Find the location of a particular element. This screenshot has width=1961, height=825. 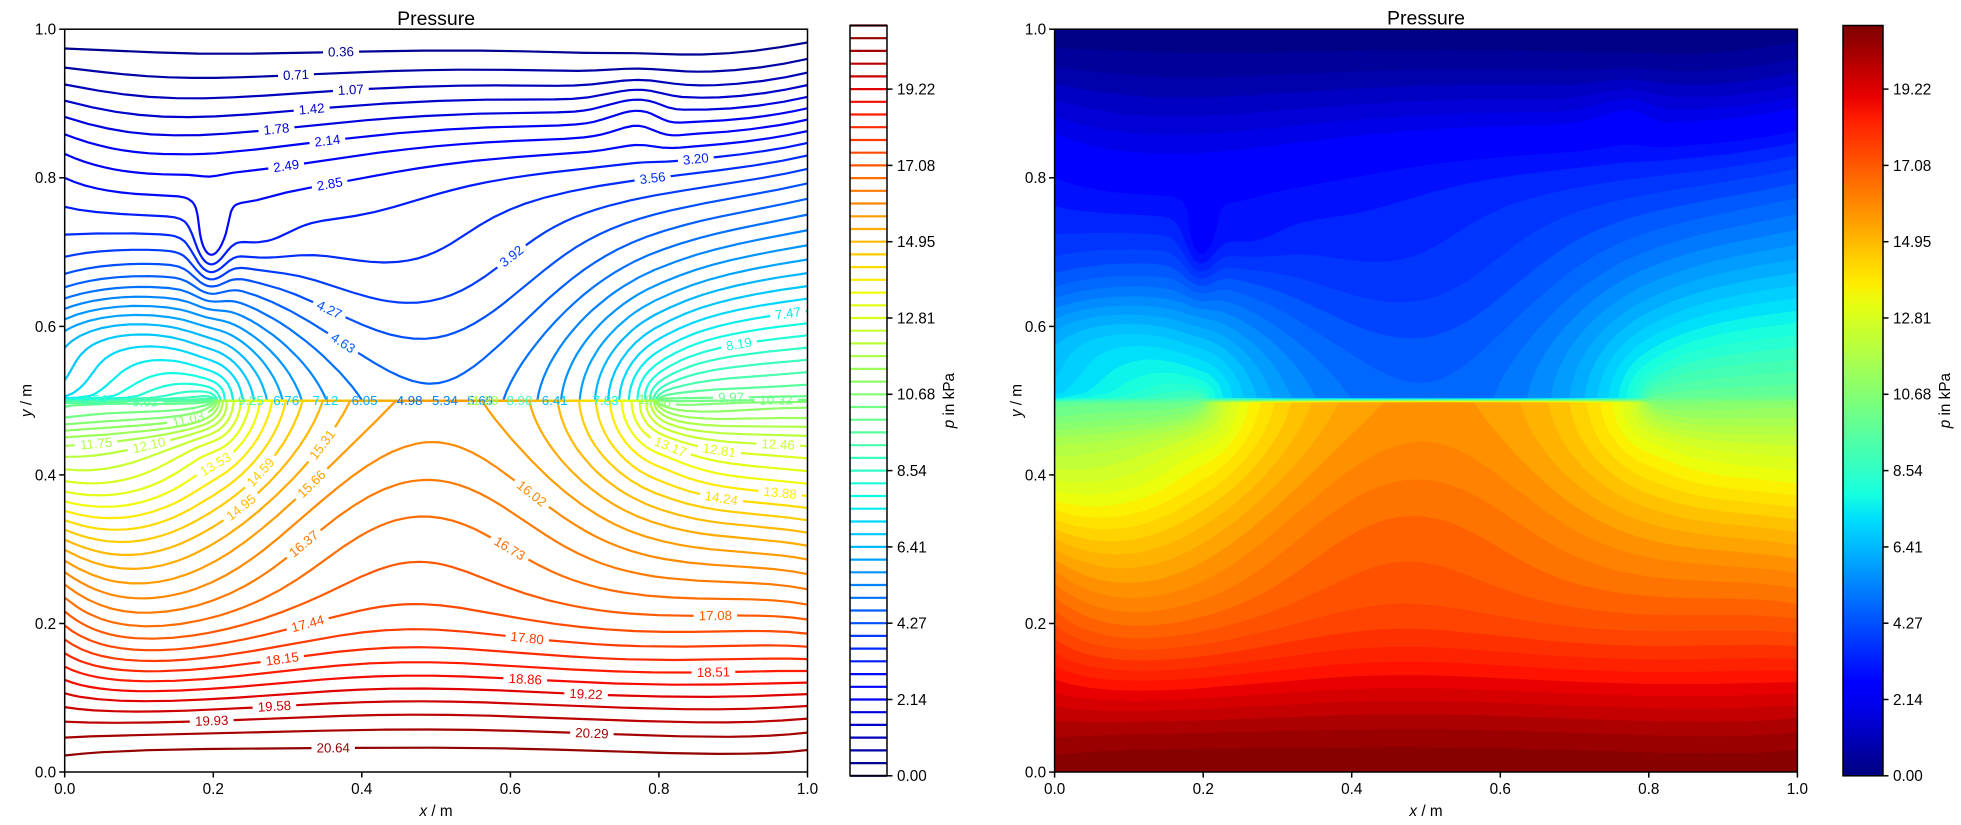

svg-text: 20.29 is located at coordinates (592, 733).